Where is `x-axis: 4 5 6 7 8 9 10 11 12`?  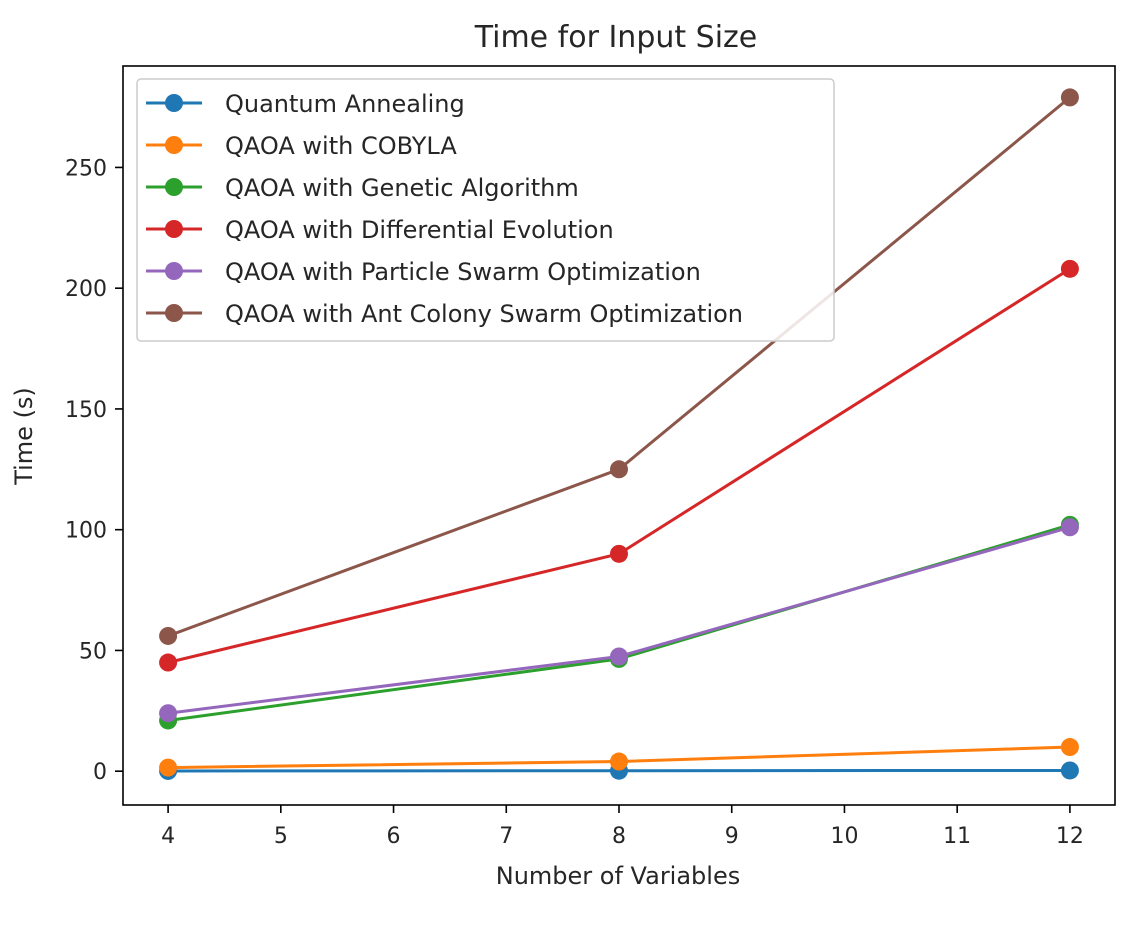 x-axis: 4 5 6 7 8 9 10 11 12 is located at coordinates (622, 827).